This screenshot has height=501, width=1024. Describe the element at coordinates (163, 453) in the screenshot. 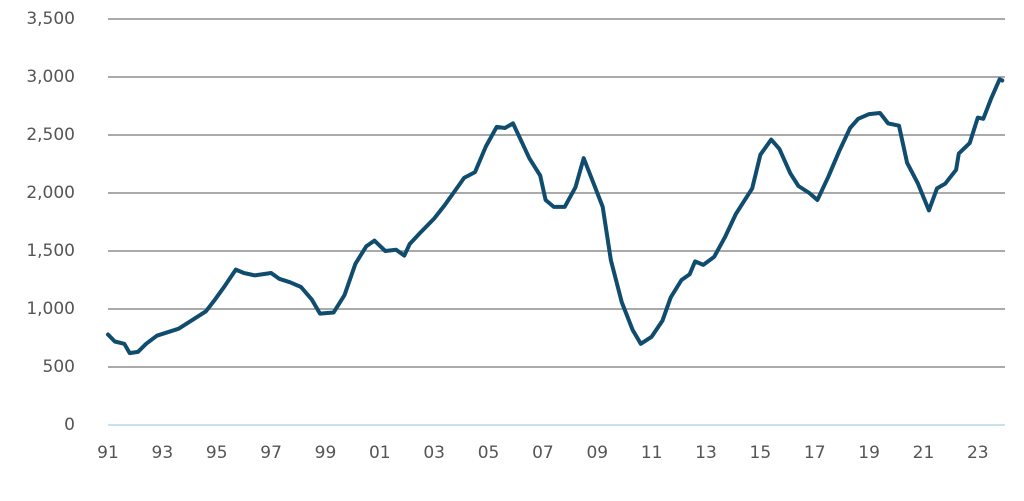

I see `x-tick-label: 93` at that location.